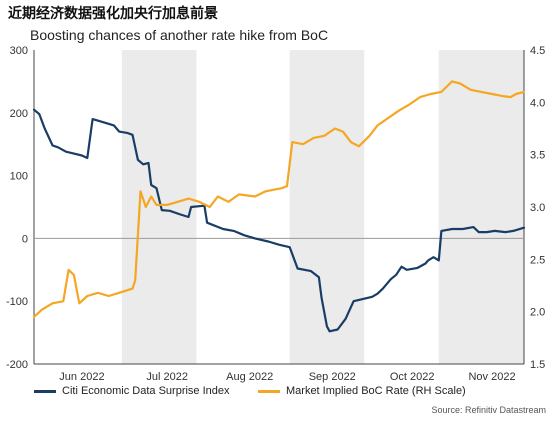  What do you see at coordinates (537, 51) in the screenshot?
I see `y-right-tick-label: 4.5` at bounding box center [537, 51].